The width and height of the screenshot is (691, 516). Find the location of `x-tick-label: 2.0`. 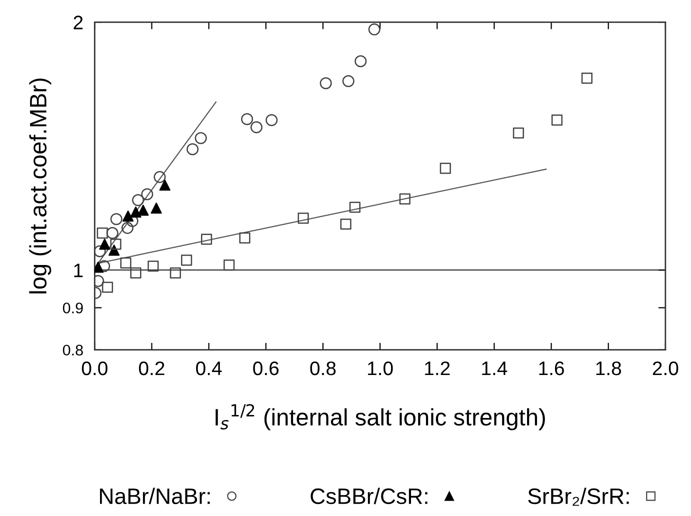

x-tick-label: 2.0 is located at coordinates (665, 368).